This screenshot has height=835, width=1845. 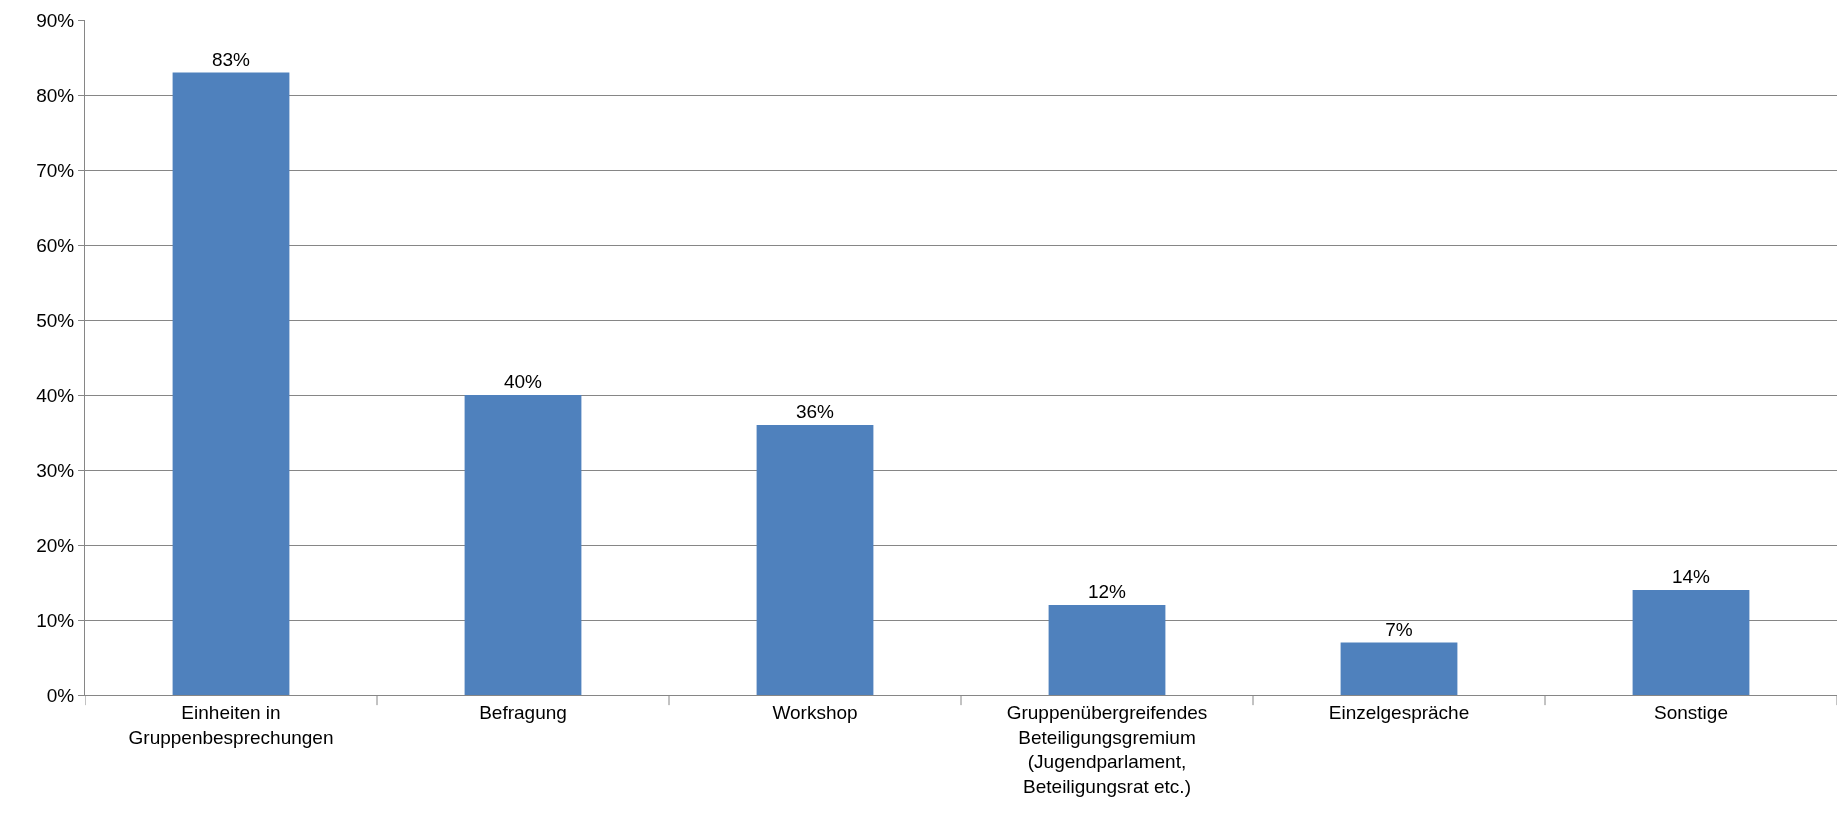 I want to click on y-tick-label: 20%, so click(x=55, y=545).